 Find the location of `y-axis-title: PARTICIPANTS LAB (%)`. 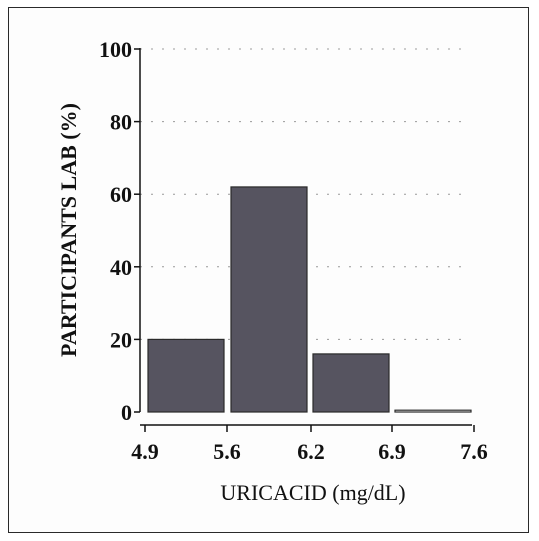

y-axis-title: PARTICIPANTS LAB (%) is located at coordinates (68, 230).